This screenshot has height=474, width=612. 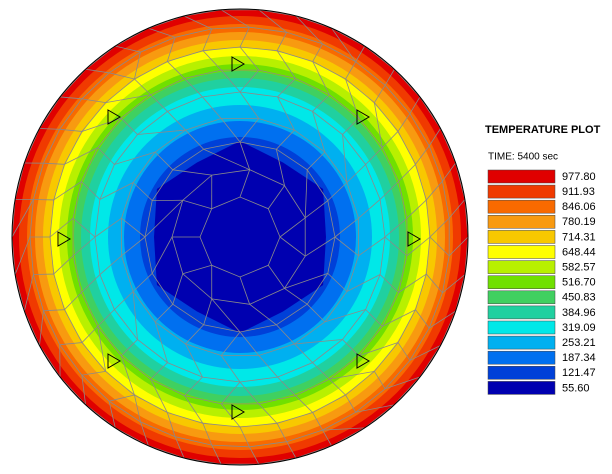 What do you see at coordinates (579, 237) in the screenshot?
I see `legend-label: 714.31` at bounding box center [579, 237].